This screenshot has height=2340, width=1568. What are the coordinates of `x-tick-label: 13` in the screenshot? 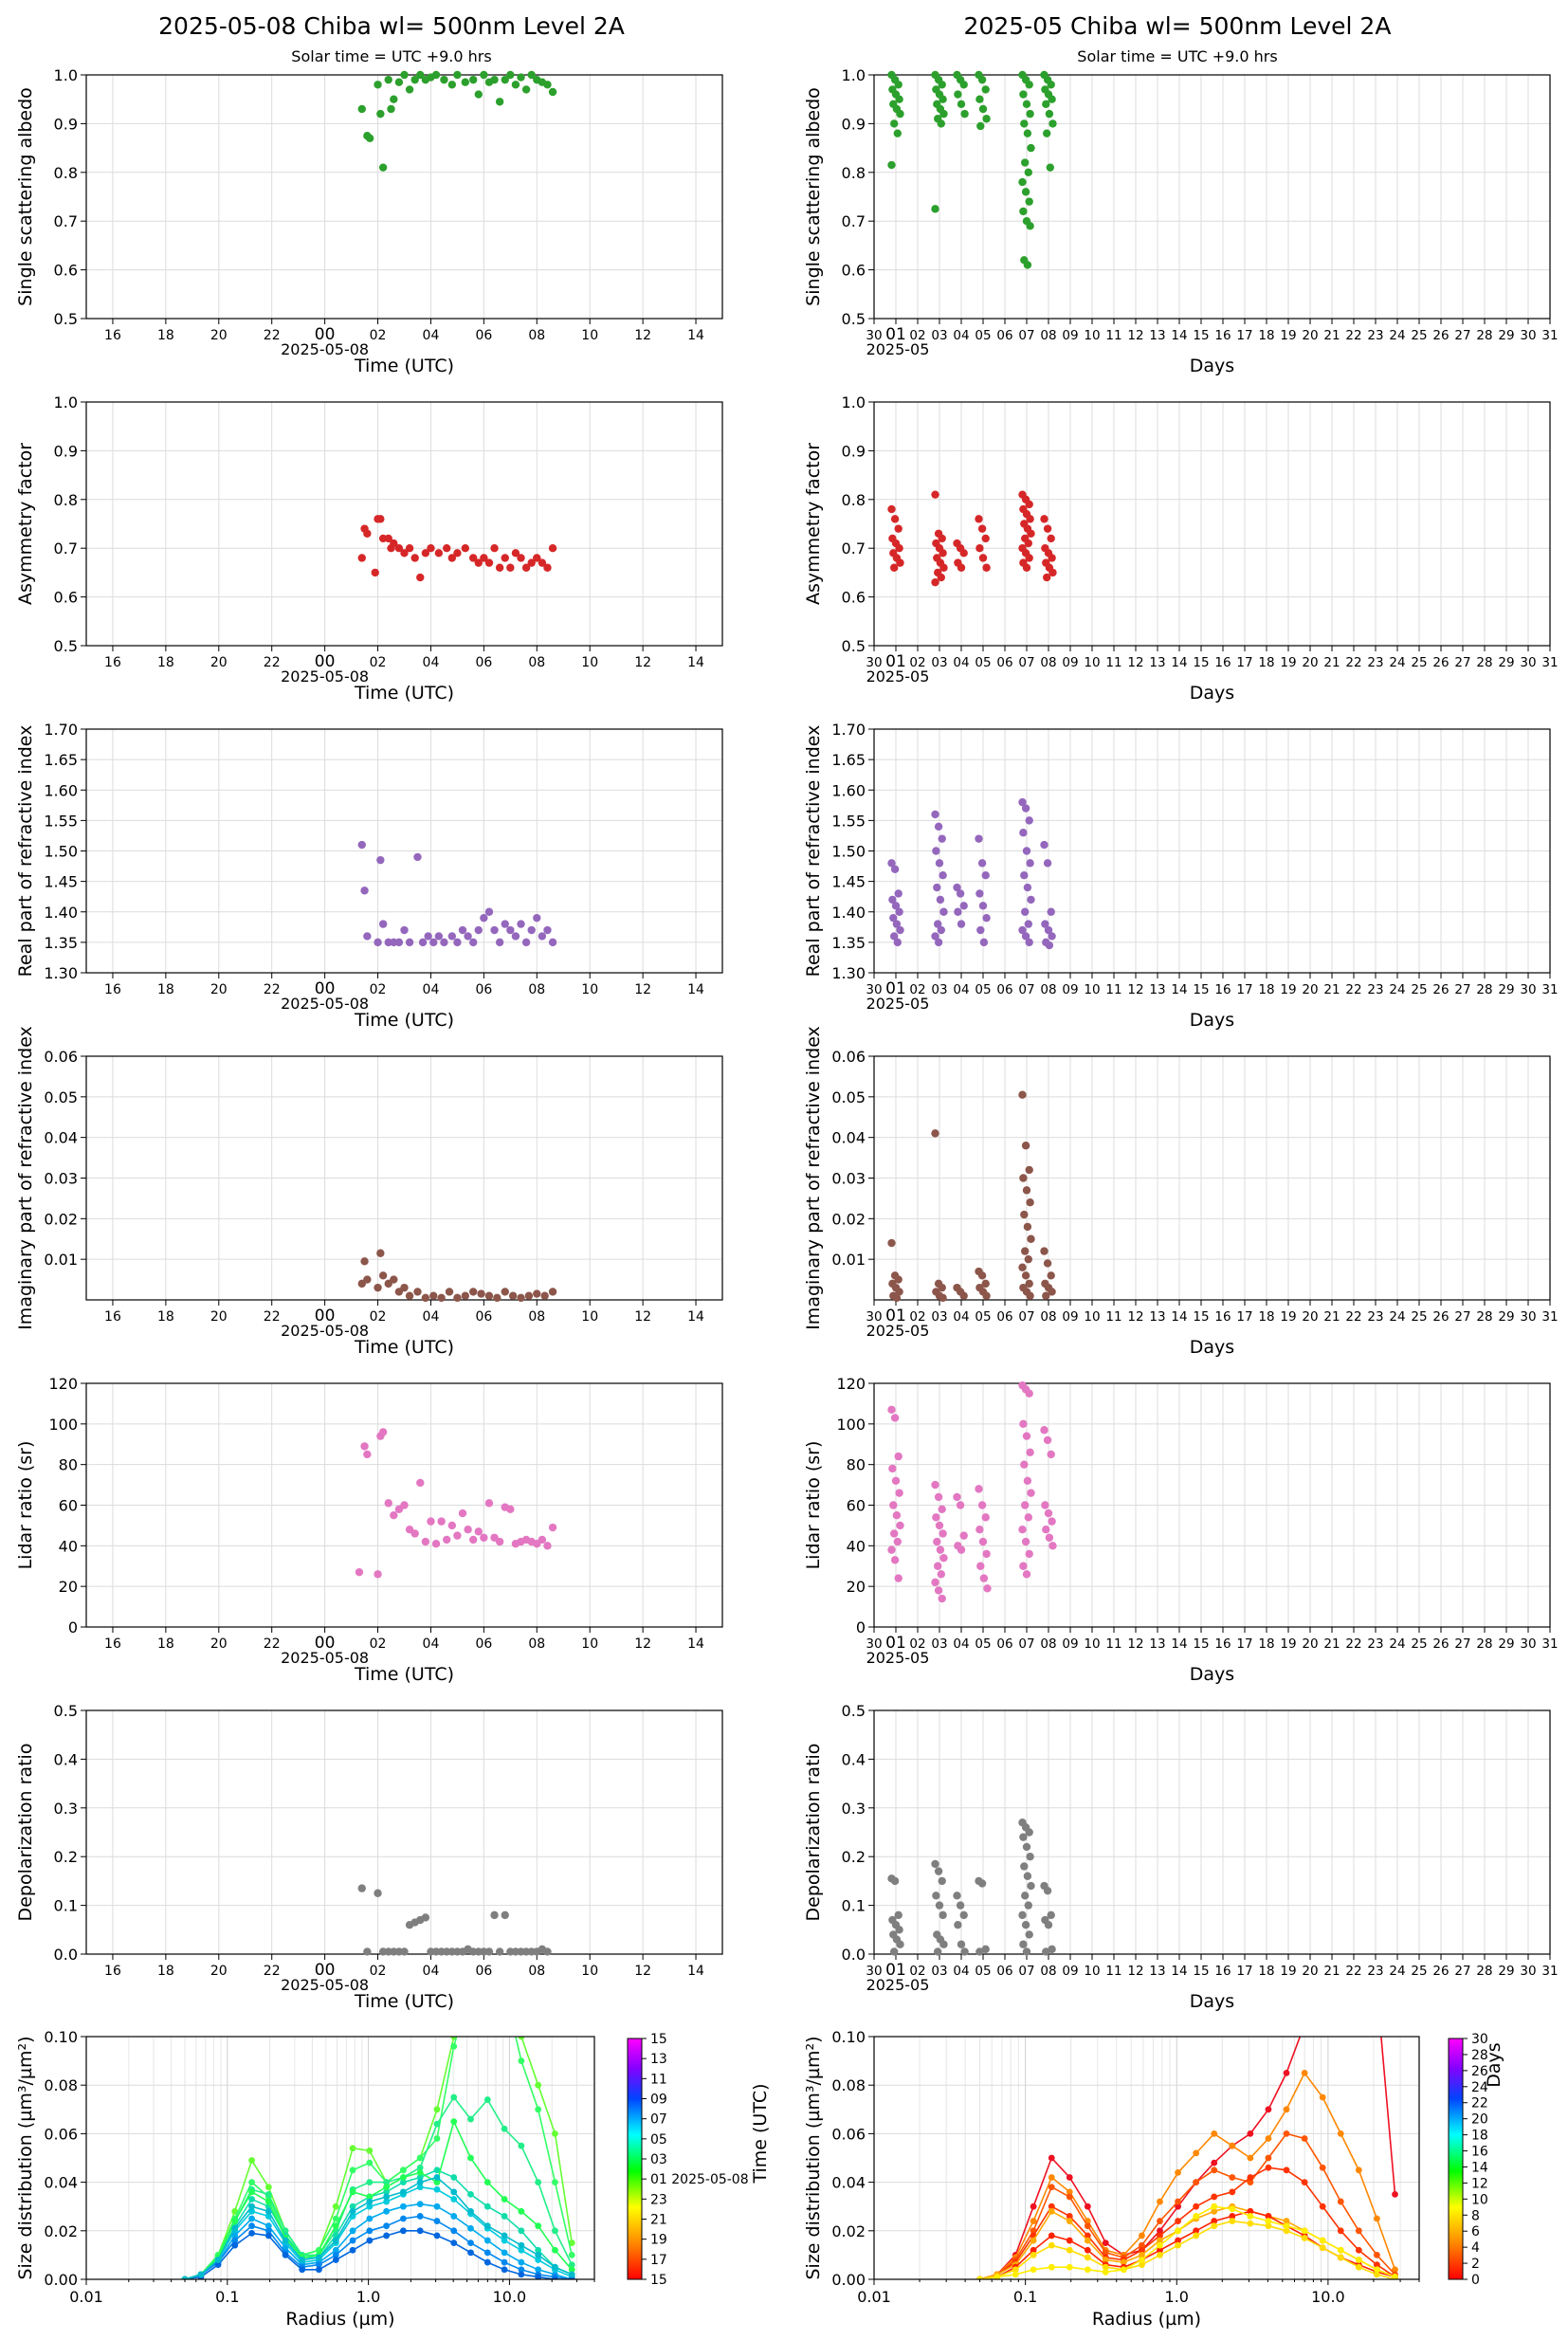 It's located at (1157, 662).